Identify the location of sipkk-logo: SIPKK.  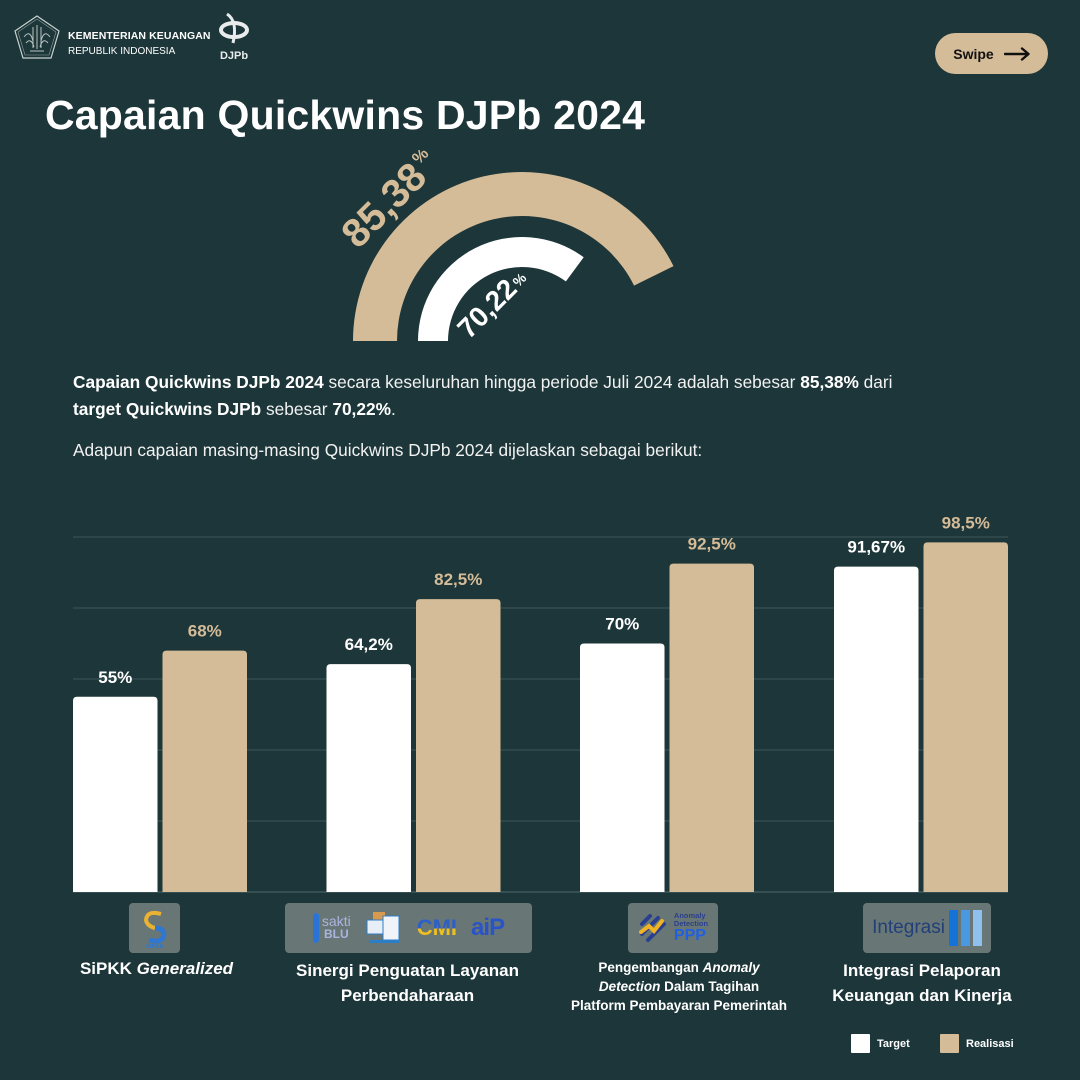
(154, 928).